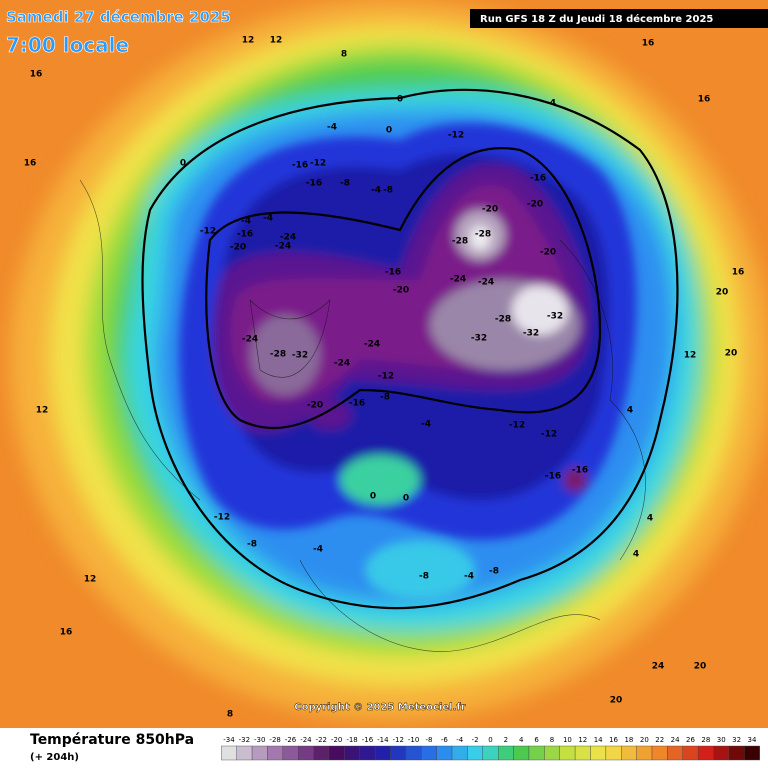 This screenshot has width=768, height=768. I want to click on scale-label: -12, so click(397, 740).